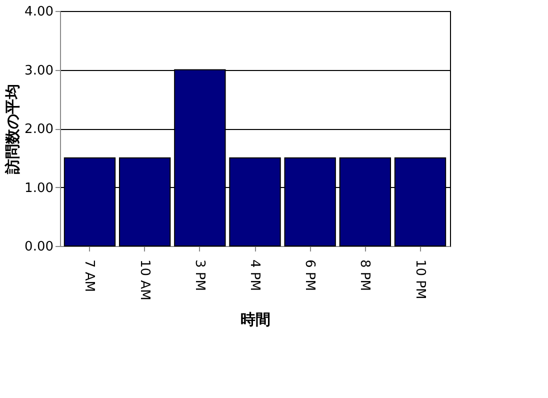 Image resolution: width=548 pixels, height=398 pixels. Describe the element at coordinates (420, 280) in the screenshot. I see `x-tick-label: 10 PM` at that location.